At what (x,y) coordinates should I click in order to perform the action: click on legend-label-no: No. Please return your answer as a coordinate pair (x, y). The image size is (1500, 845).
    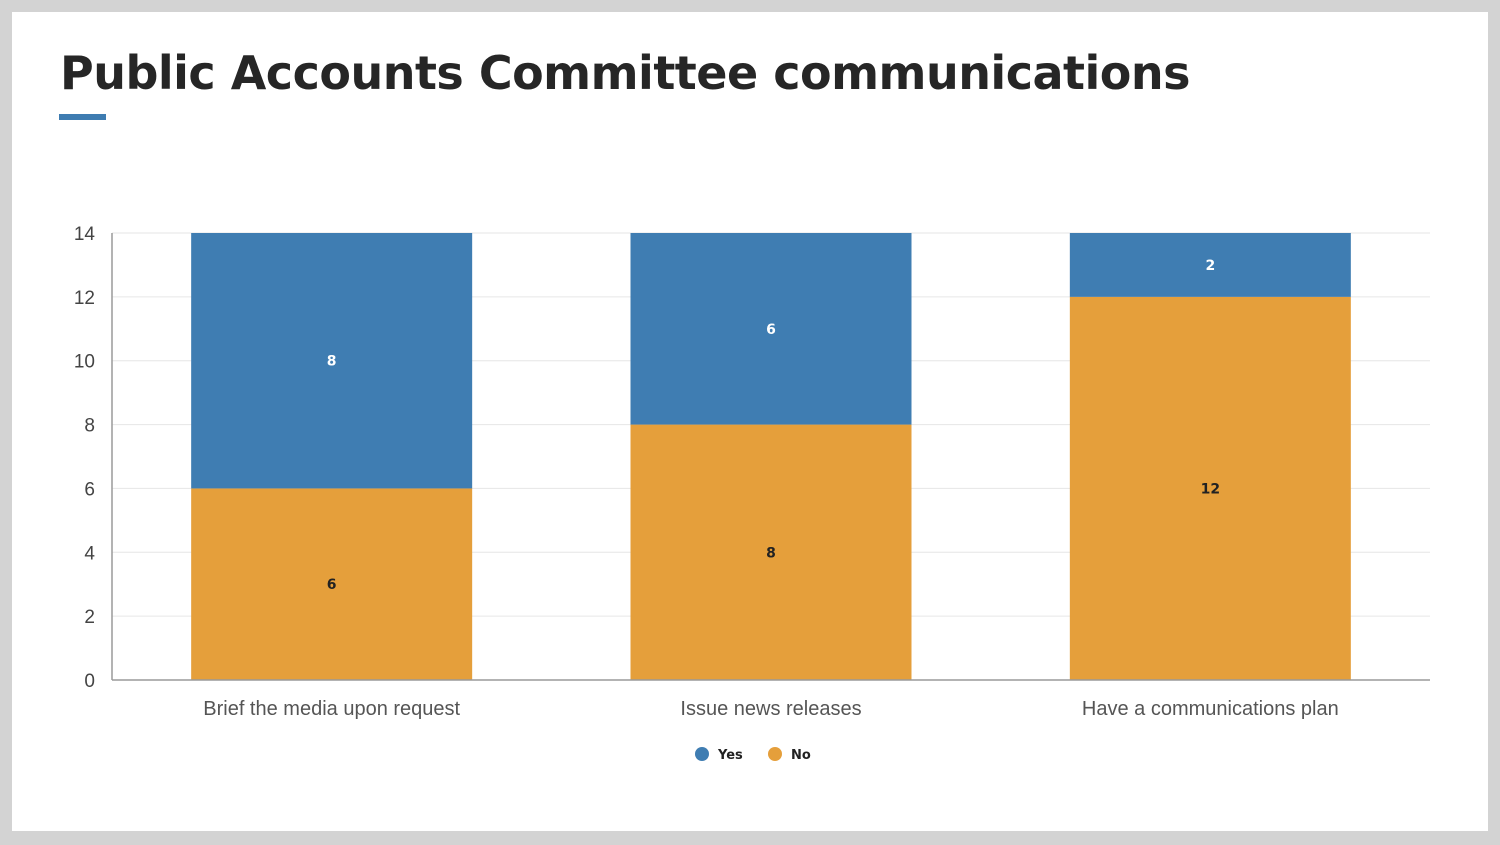
    Looking at the image, I should click on (801, 755).